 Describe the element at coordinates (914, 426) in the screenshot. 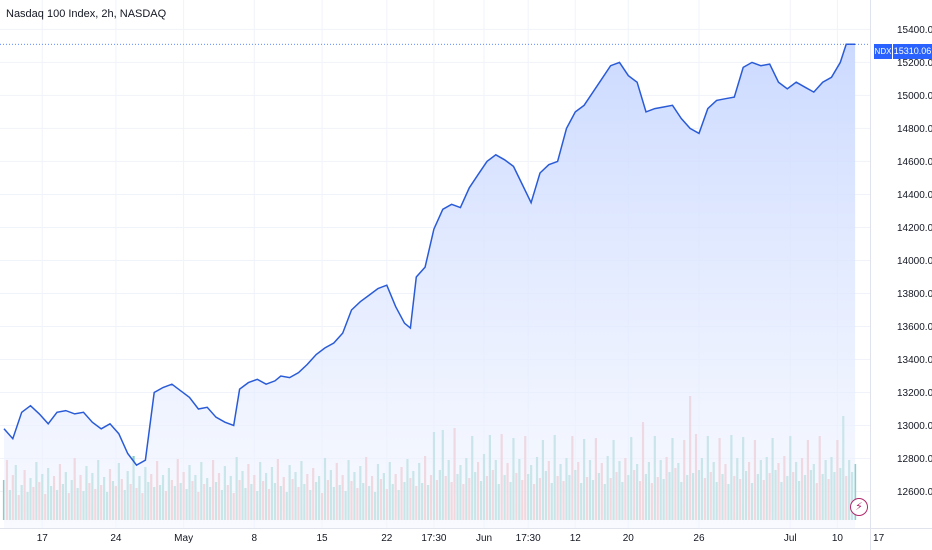

I see `y-tick-label: 13000.00` at that location.